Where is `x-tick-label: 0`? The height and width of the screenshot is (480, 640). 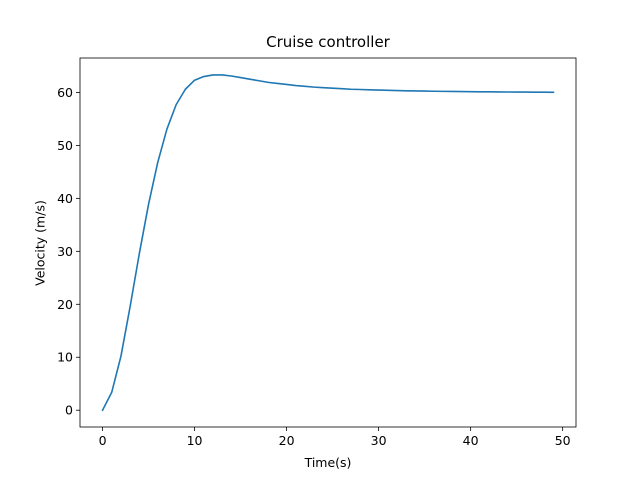 x-tick-label: 0 is located at coordinates (103, 440).